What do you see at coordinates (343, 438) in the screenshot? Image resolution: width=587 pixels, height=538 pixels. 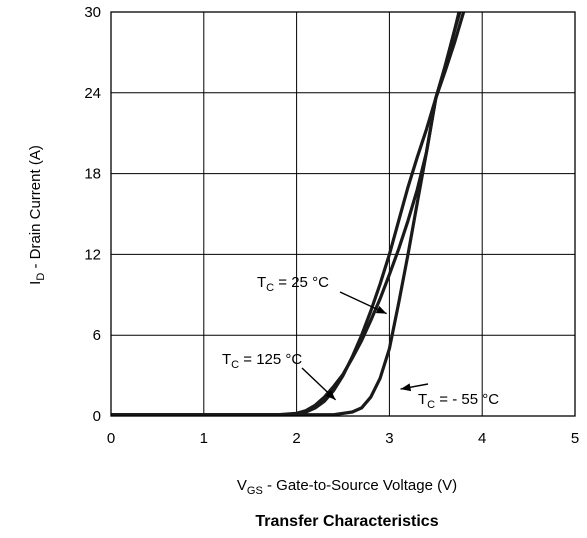 I see `x-tick-labels: 0 1 2 3 4 5` at bounding box center [343, 438].